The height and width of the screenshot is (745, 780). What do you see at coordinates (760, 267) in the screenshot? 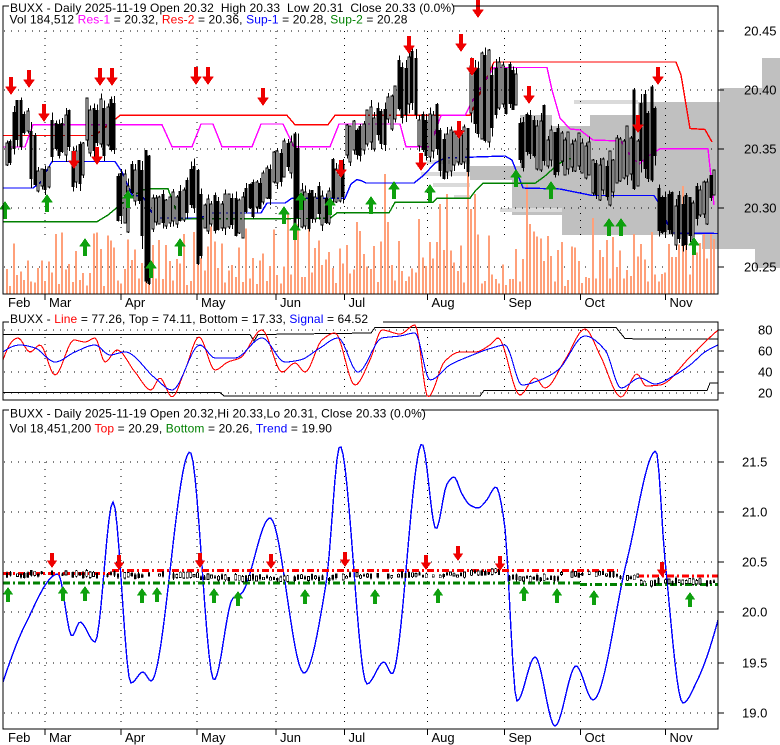
I see `svg-text: 20.25` at bounding box center [760, 267].